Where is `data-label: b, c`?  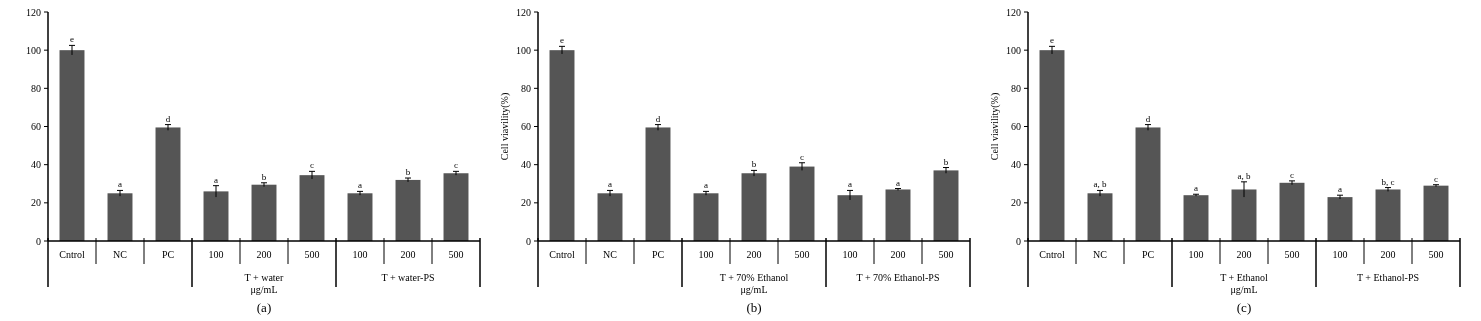
data-label: b, c is located at coordinates (1388, 181).